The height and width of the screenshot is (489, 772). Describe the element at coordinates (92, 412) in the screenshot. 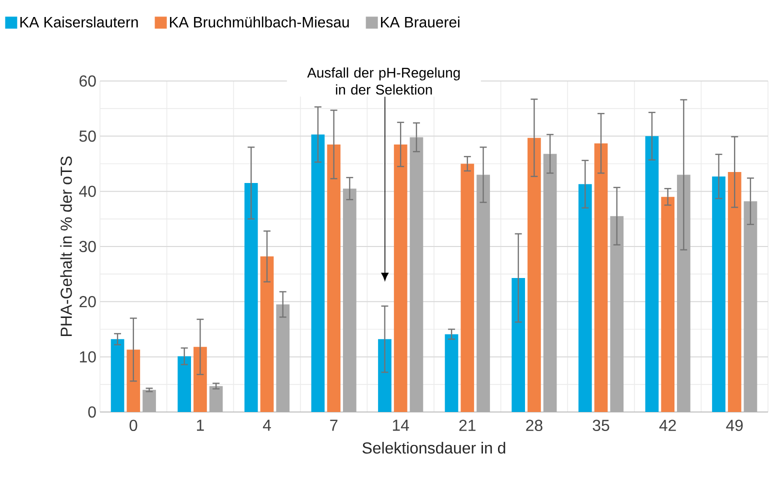

I see `y-tick-label: 0` at that location.